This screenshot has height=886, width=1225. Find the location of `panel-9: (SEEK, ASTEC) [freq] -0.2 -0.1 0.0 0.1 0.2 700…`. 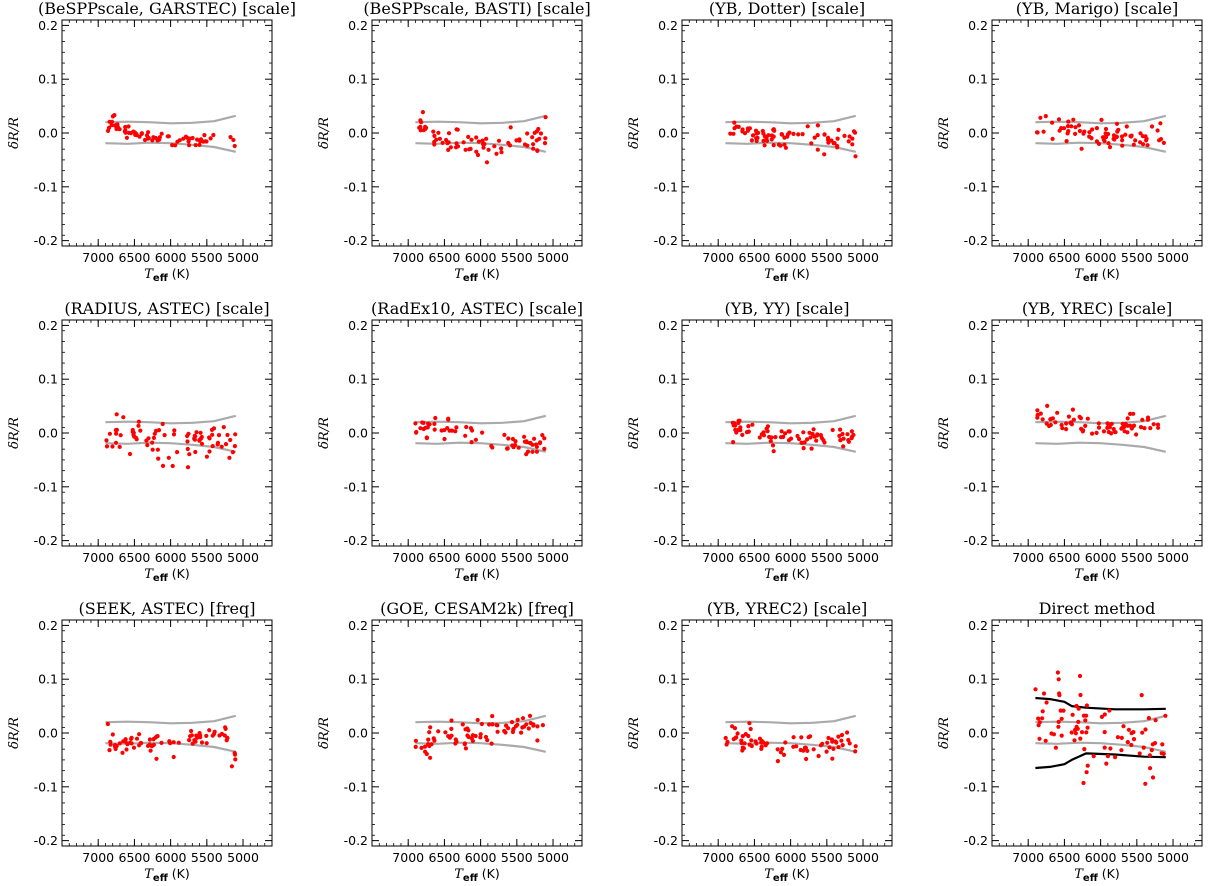

panel-9: (SEEK, ASTEC) [freq] -0.2 -0.1 0.0 0.1 0.2 700… is located at coordinates (140, 741).